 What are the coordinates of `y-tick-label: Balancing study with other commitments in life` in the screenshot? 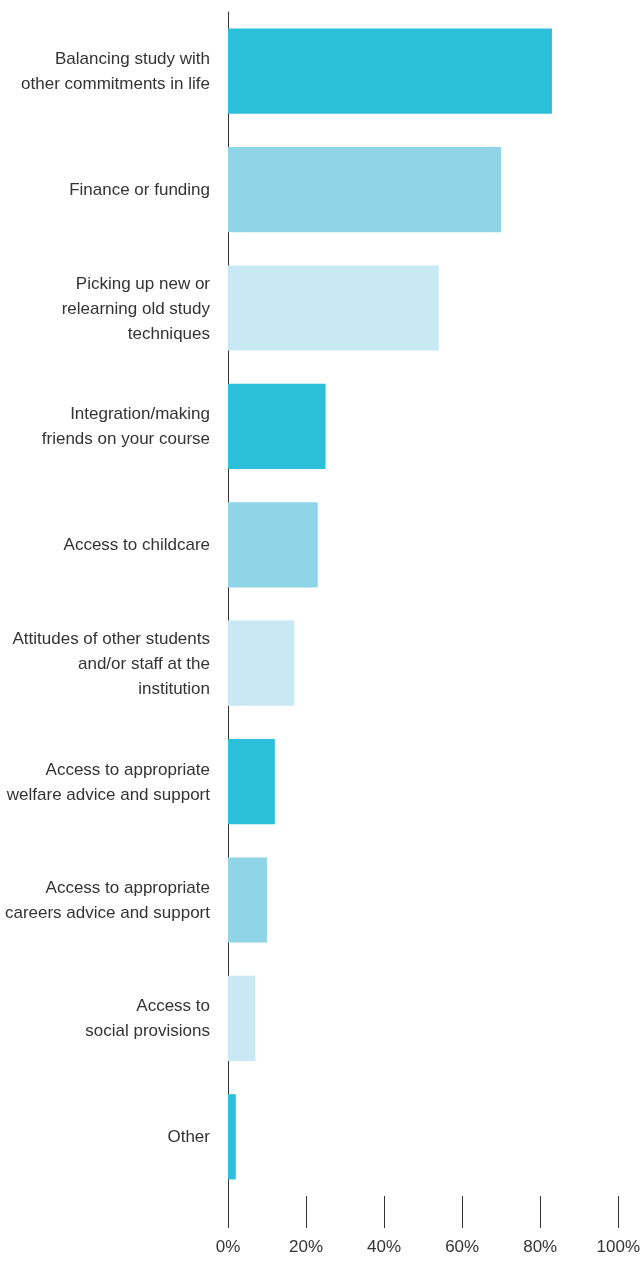 It's located at (115, 71).